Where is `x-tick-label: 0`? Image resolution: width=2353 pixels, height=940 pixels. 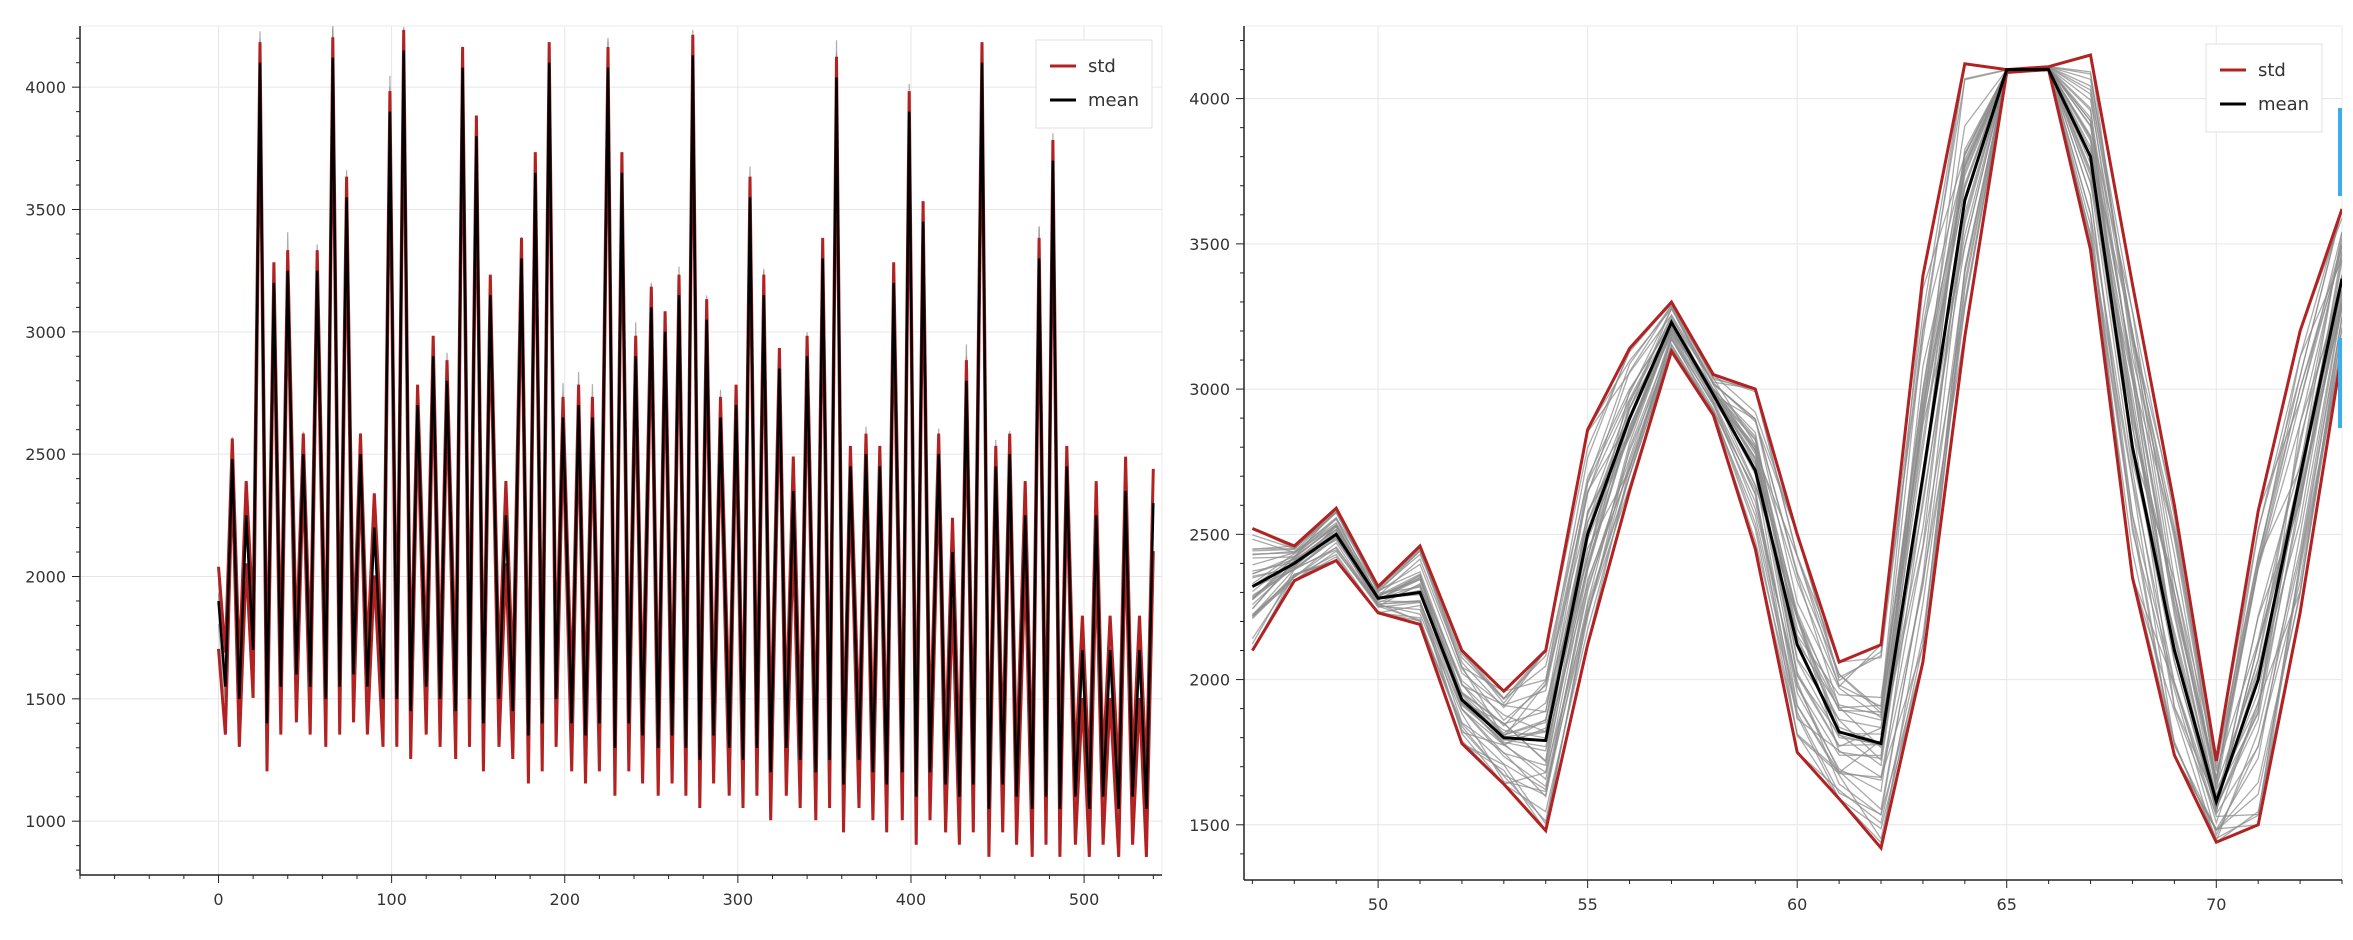 x-tick-label: 0 is located at coordinates (218, 899).